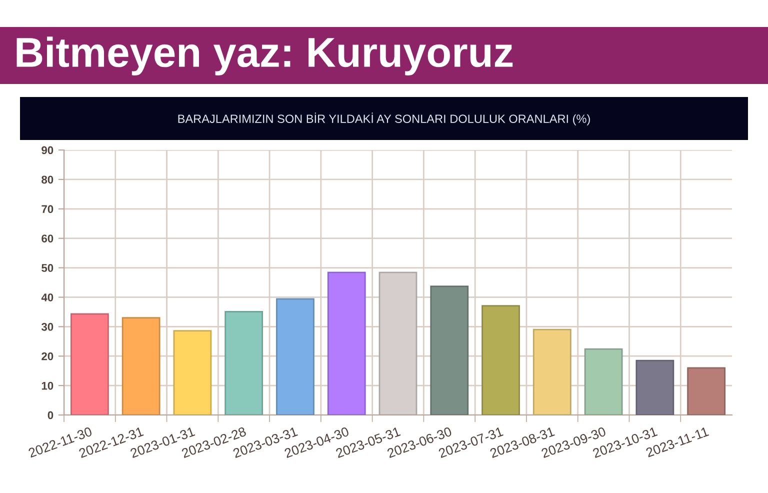 The width and height of the screenshot is (768, 493). I want to click on chart-title: Bitmeyen yaz: Kuruyoruz, so click(264, 56).